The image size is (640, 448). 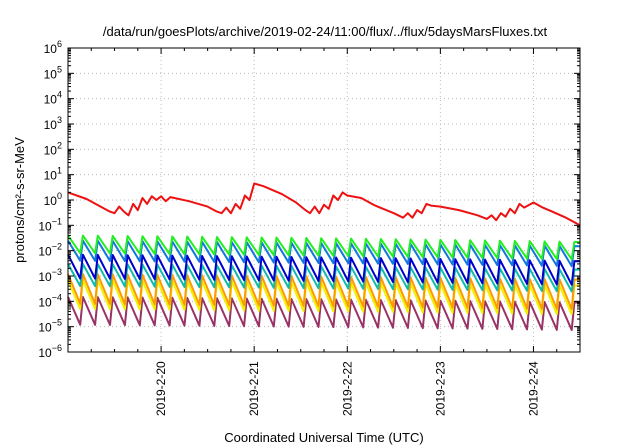 What do you see at coordinates (440, 388) in the screenshot?
I see `x-tick-label: 2019-2-23` at bounding box center [440, 388].